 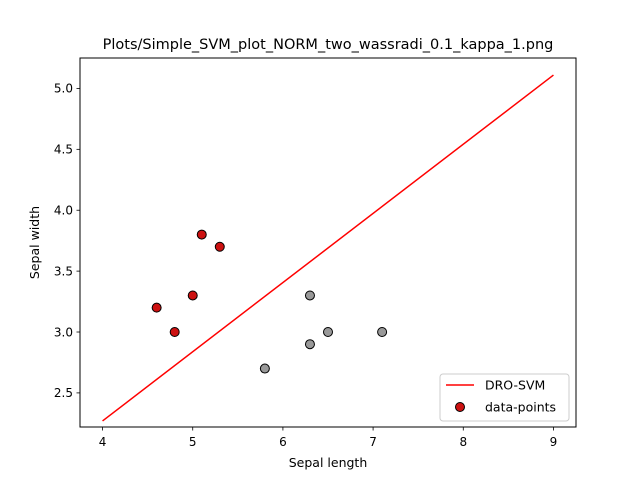 I want to click on legend-label-dro-svm: DRO-SVM, so click(x=515, y=385).